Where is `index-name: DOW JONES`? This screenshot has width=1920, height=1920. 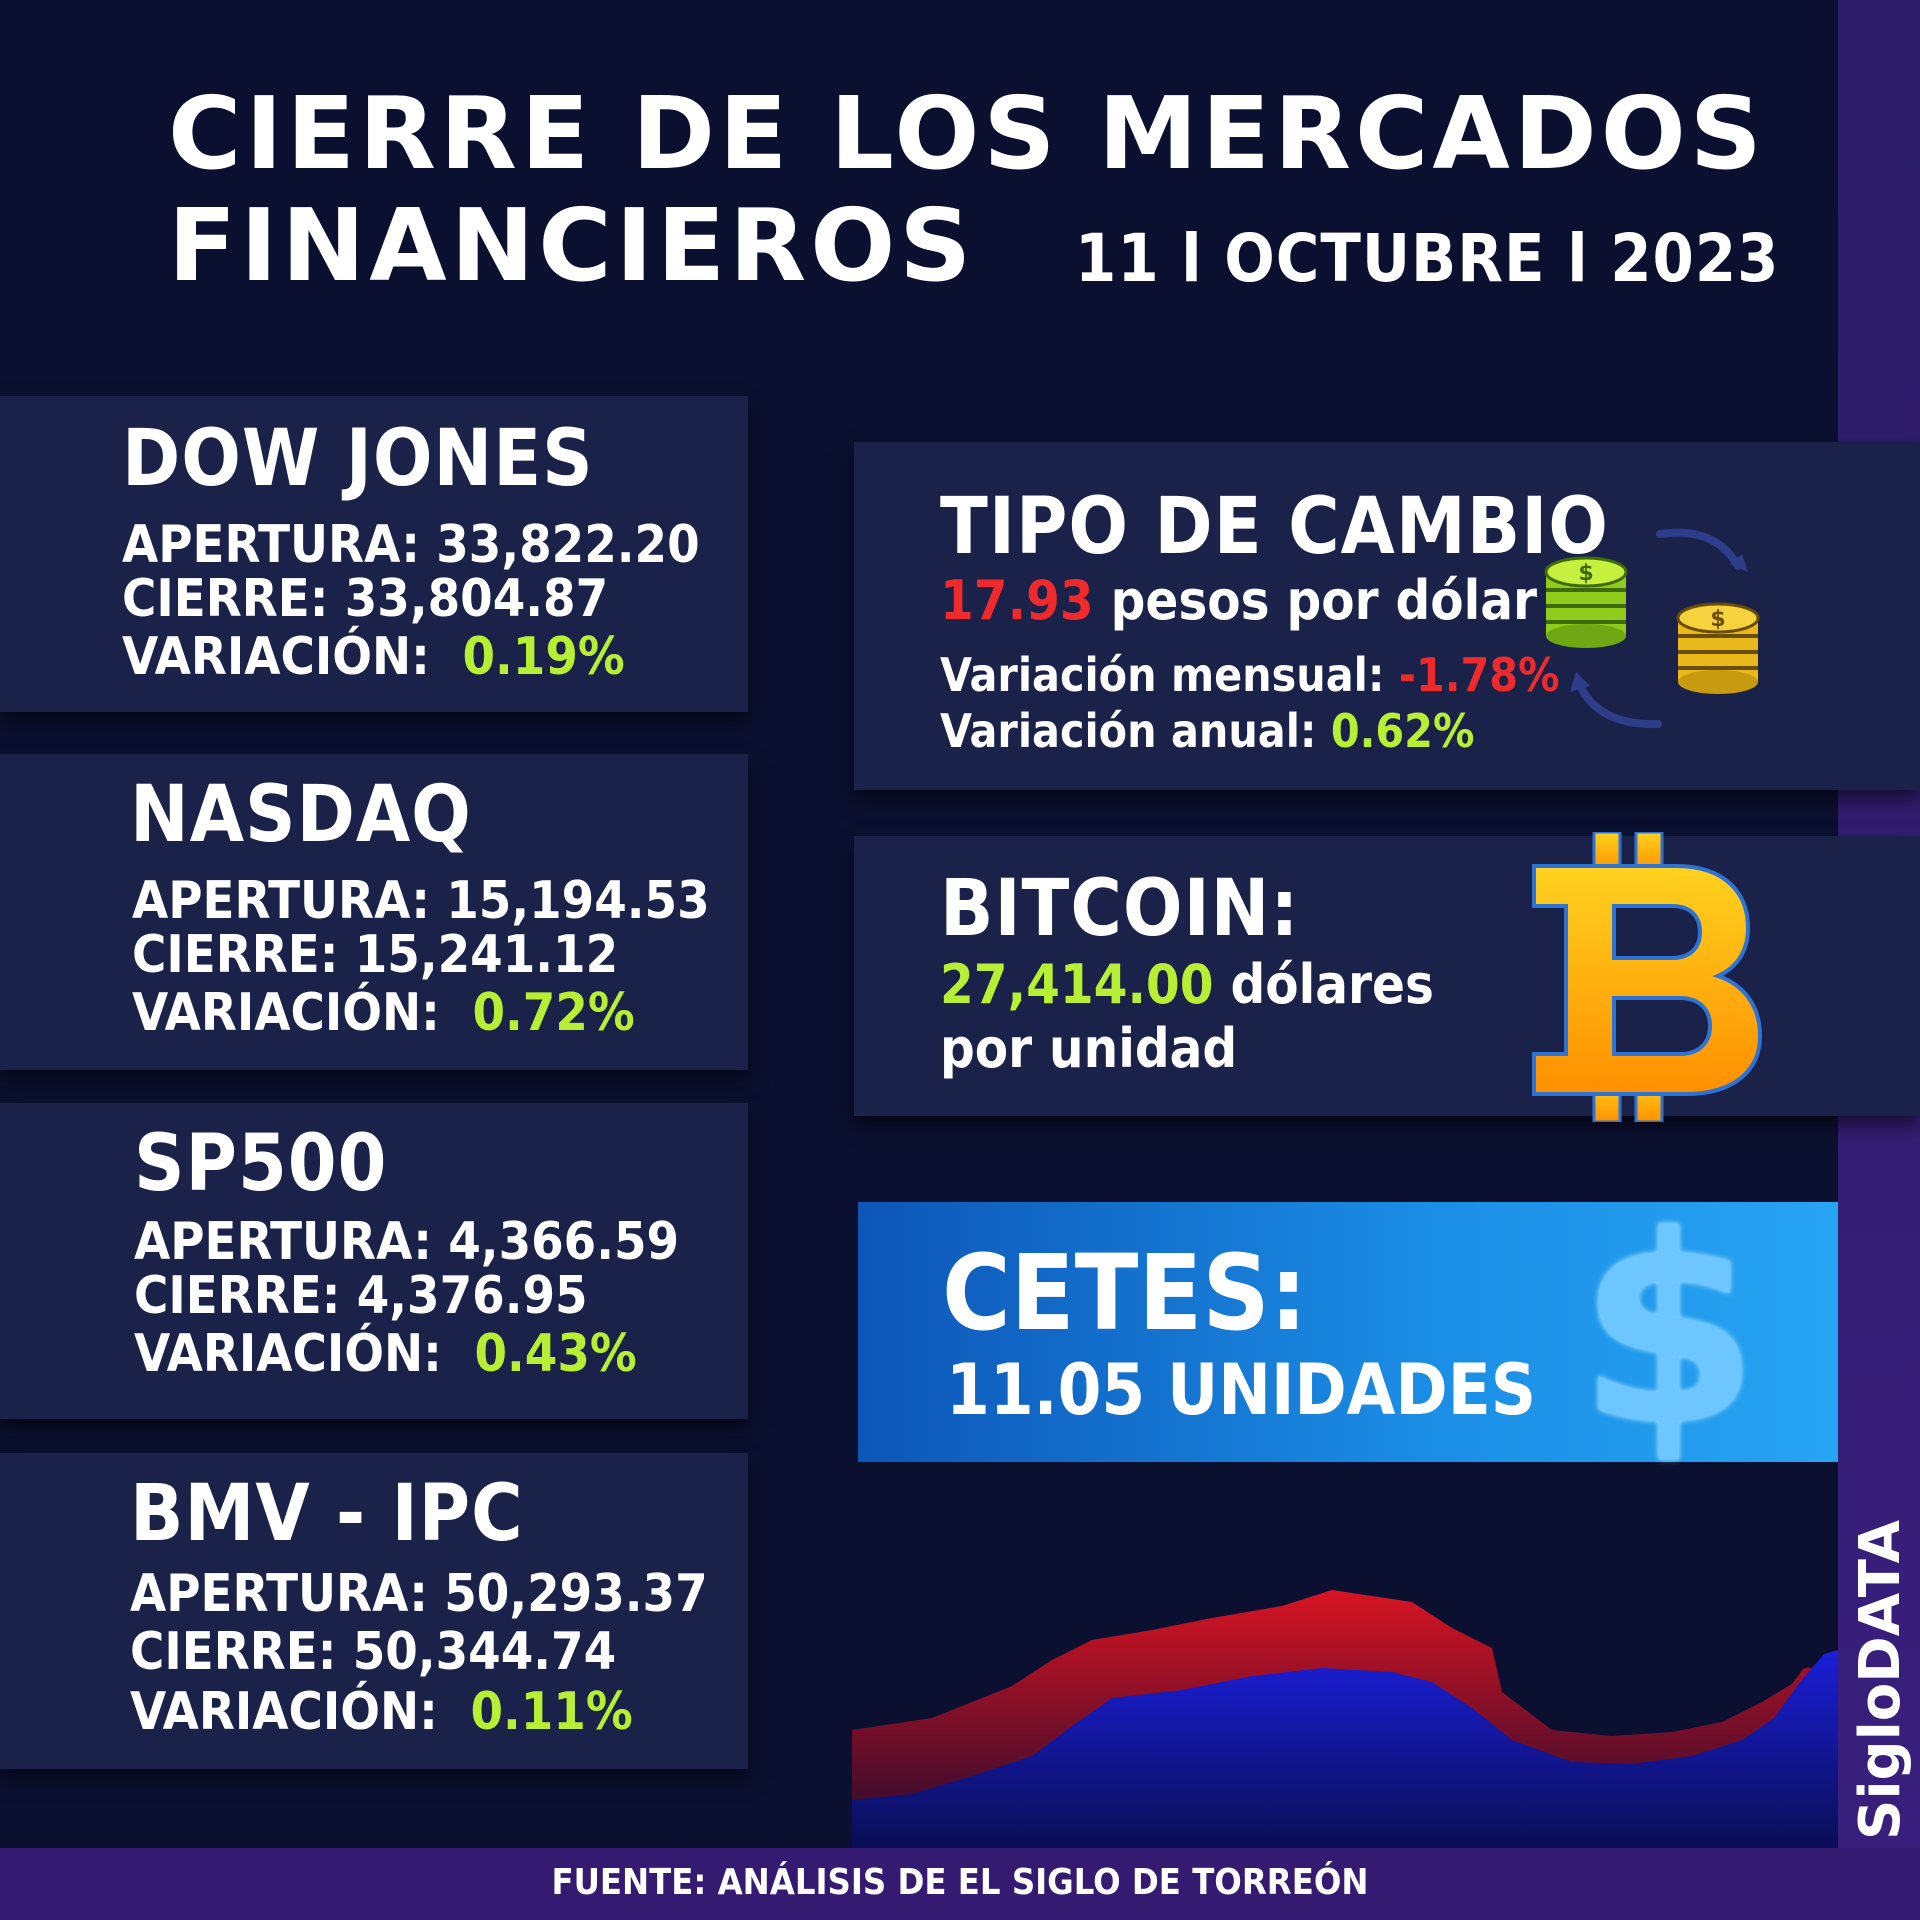 index-name: DOW JONES is located at coordinates (358, 459).